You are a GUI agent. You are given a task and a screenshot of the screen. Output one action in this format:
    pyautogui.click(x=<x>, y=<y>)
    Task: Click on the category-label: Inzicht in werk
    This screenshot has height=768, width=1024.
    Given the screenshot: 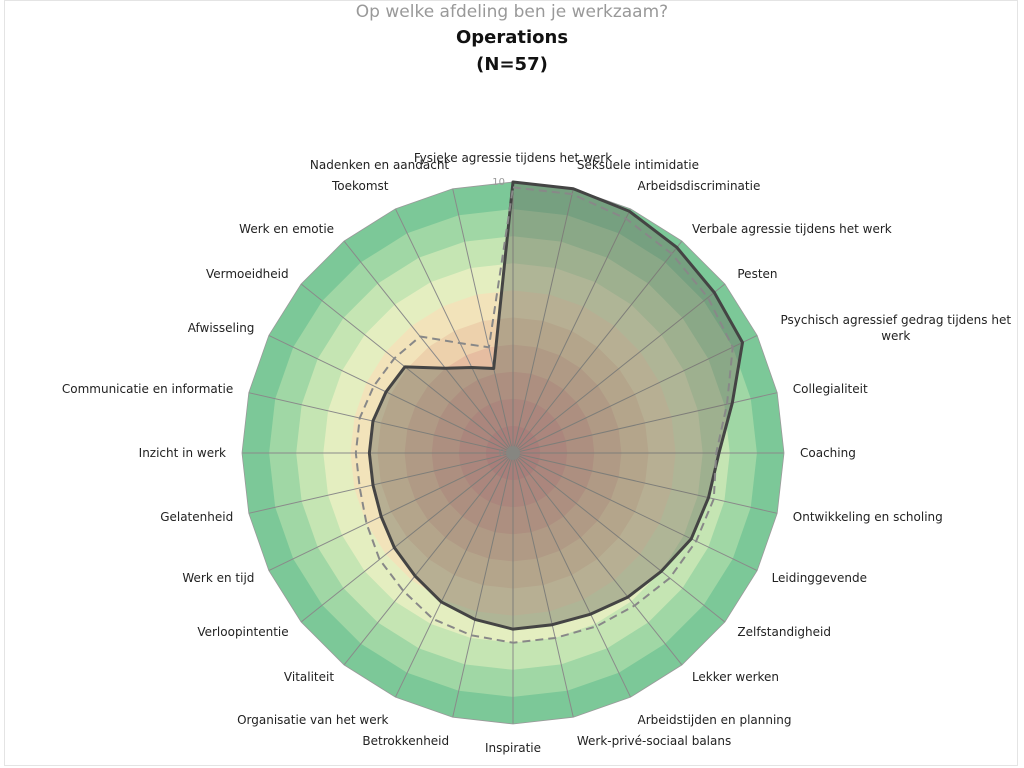 What is the action you would take?
    pyautogui.click(x=182, y=453)
    